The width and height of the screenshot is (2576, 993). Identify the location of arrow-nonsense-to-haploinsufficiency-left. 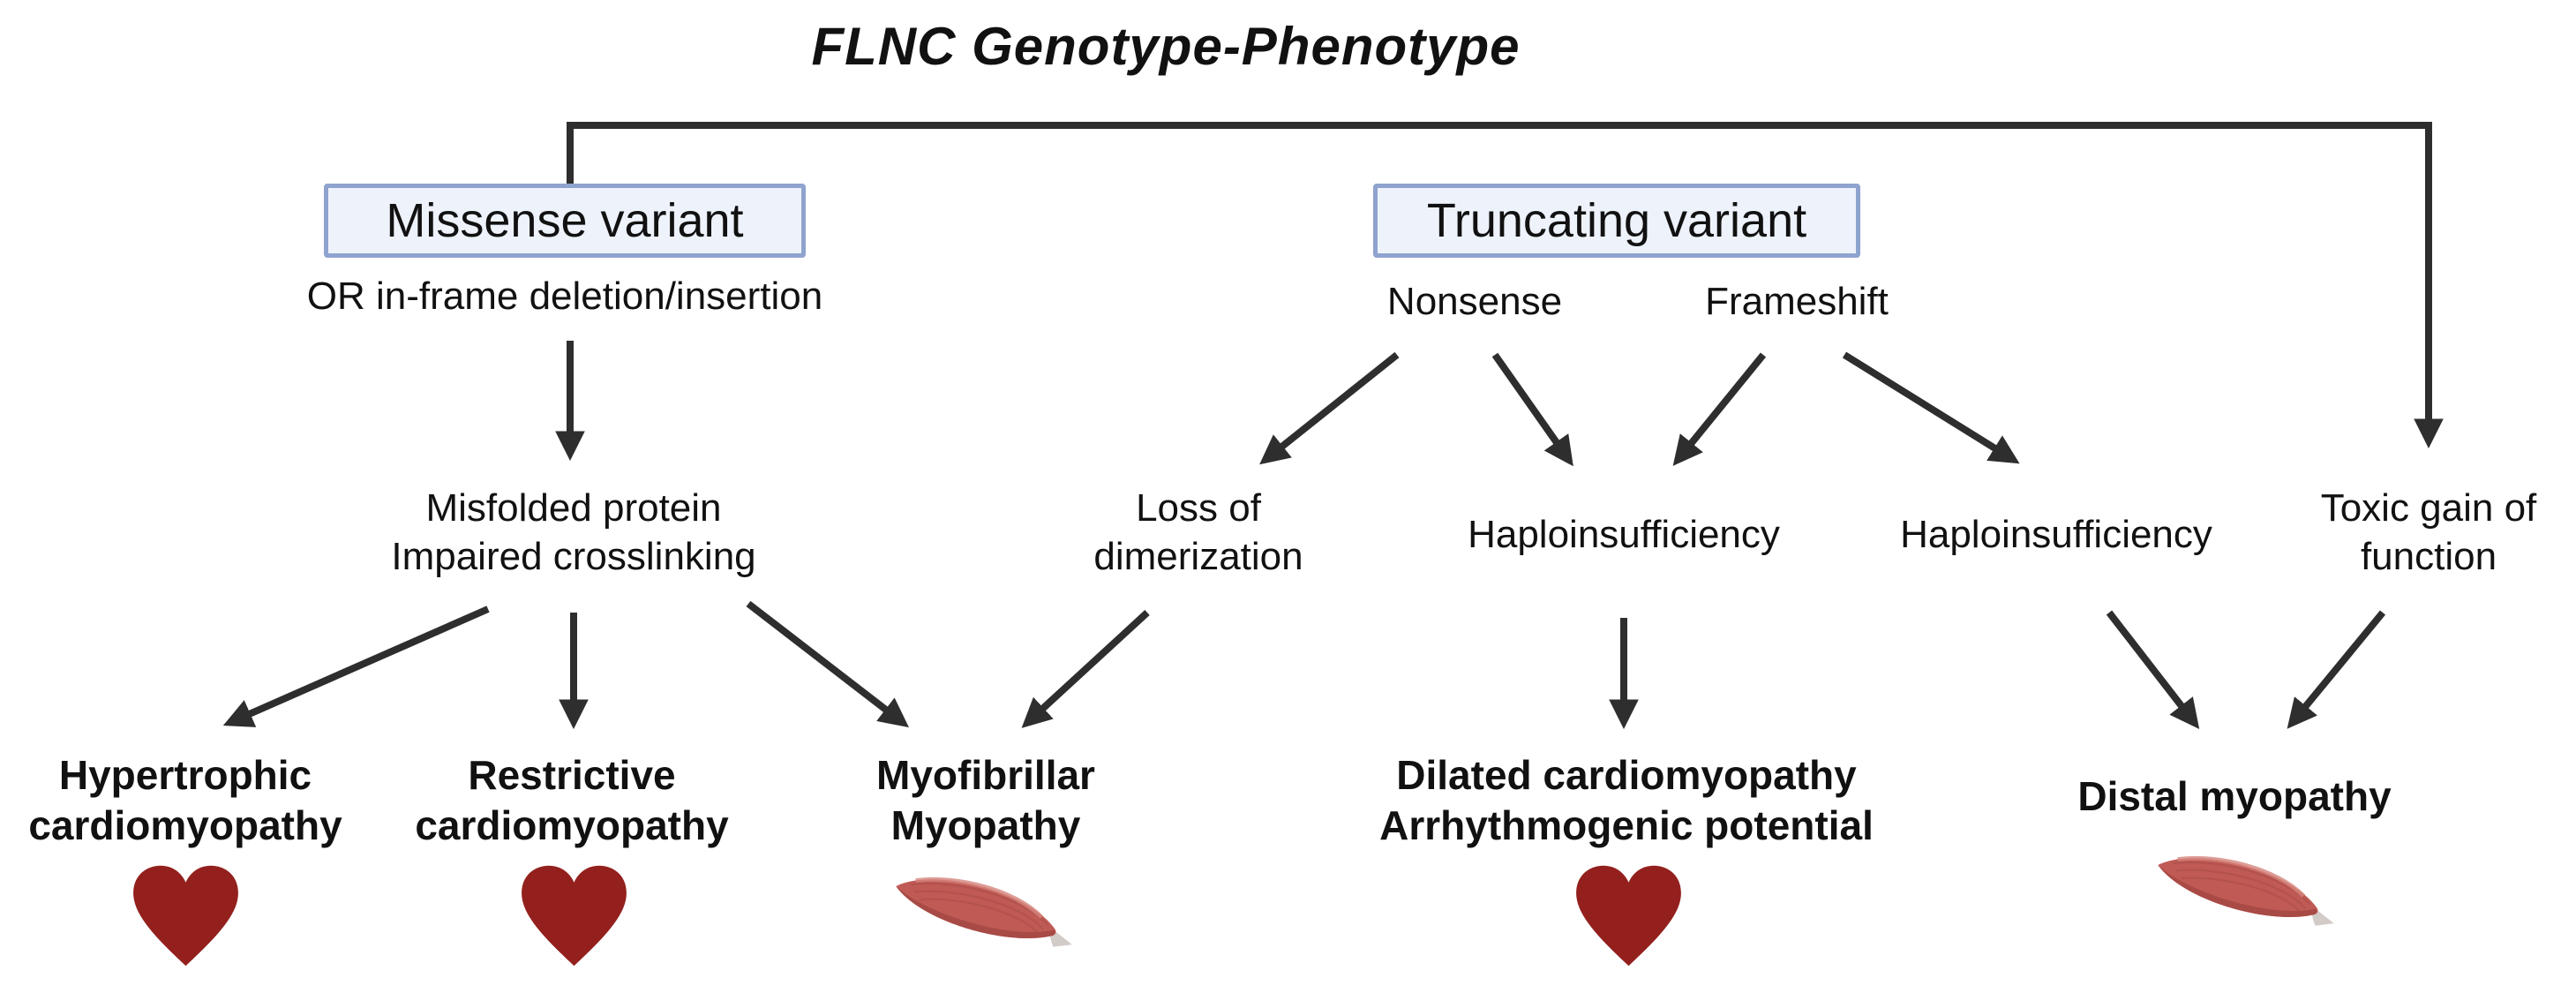
(1532, 410).